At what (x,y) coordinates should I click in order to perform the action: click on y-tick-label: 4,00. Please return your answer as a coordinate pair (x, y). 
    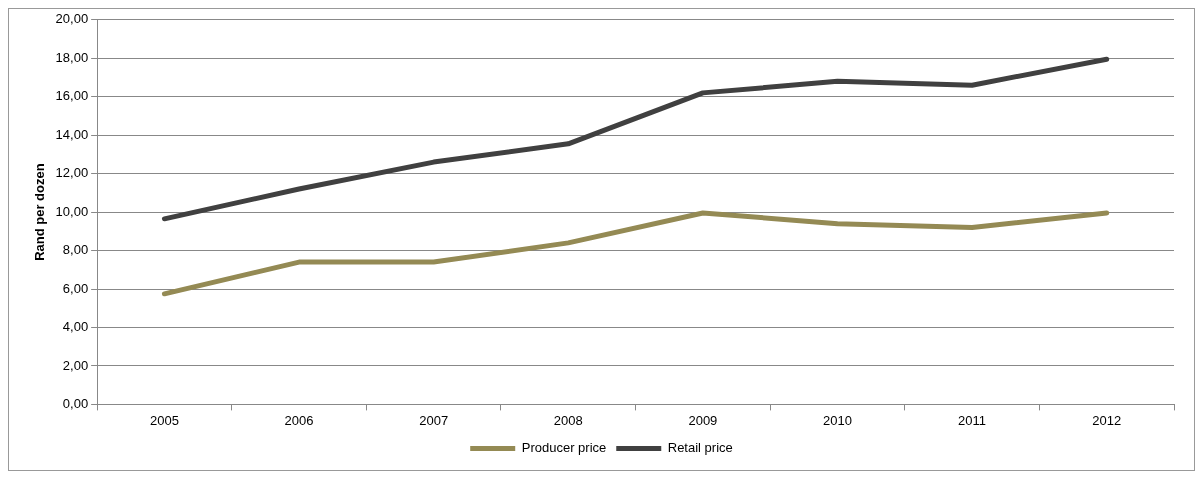
    Looking at the image, I should click on (75, 327).